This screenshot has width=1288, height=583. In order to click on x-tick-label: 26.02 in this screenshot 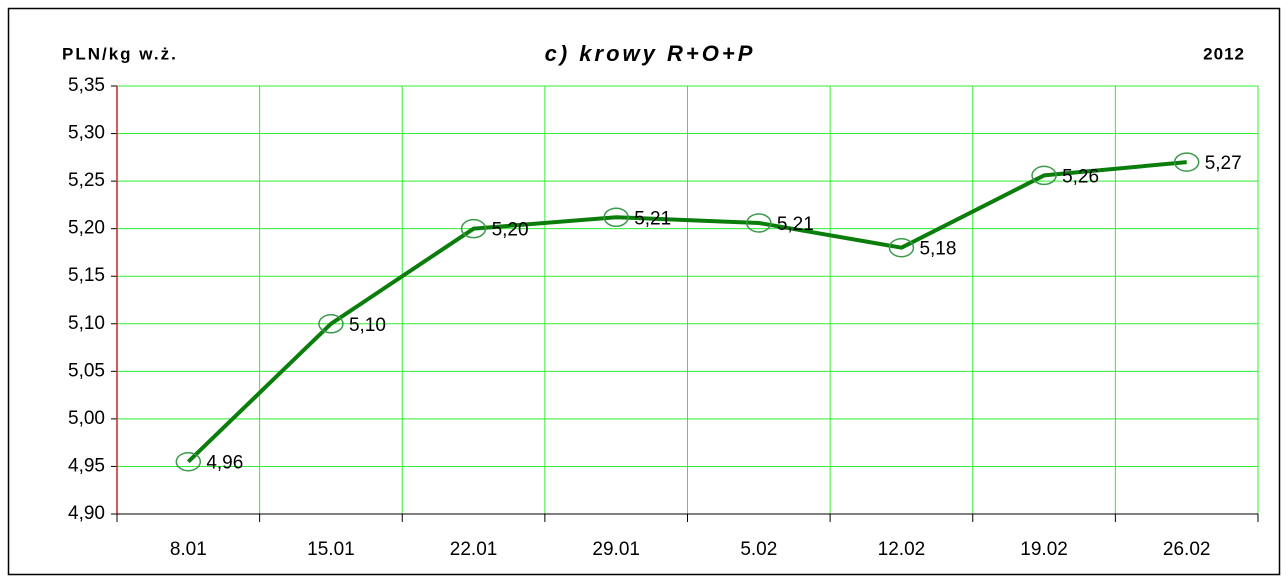, I will do `click(1187, 549)`.